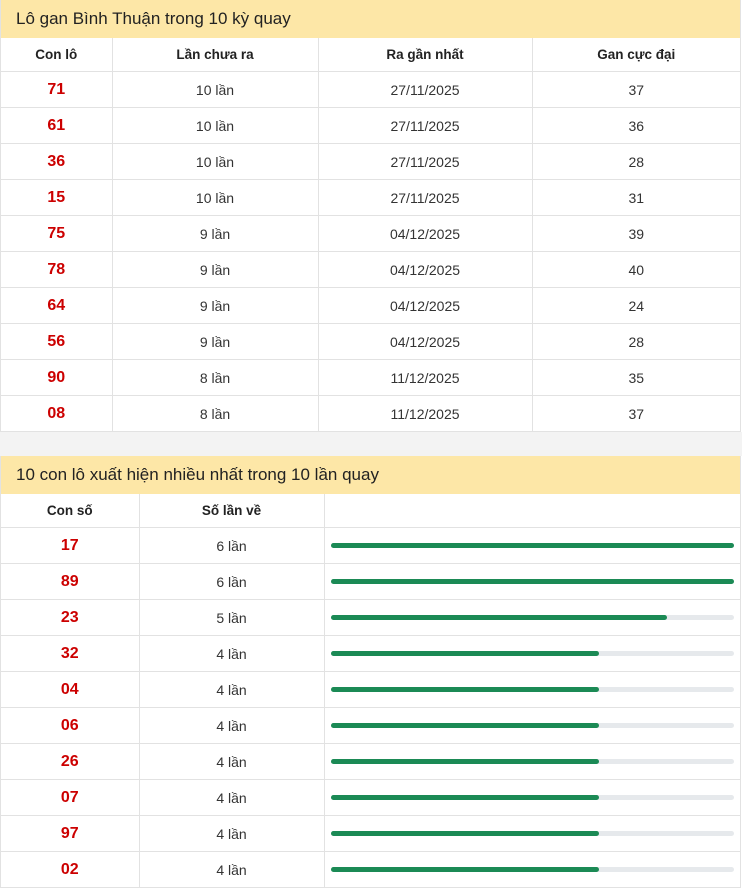  I want to click on gan-cuc-dai: 39, so click(636, 233).